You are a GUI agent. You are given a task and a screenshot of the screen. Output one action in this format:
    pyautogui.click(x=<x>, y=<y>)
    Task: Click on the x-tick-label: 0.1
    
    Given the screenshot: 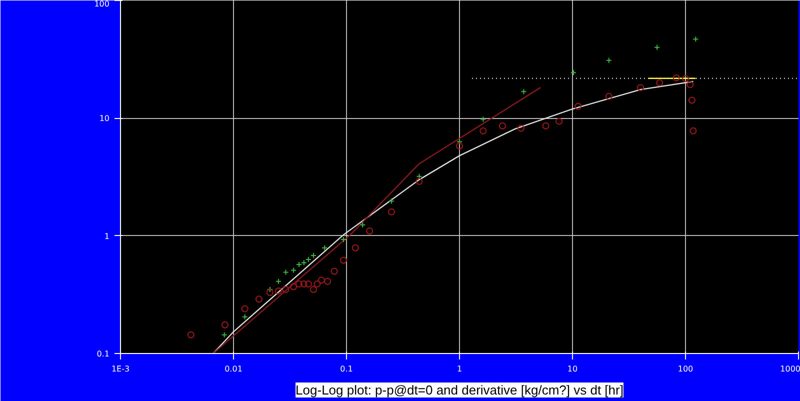 What is the action you would take?
    pyautogui.click(x=346, y=369)
    